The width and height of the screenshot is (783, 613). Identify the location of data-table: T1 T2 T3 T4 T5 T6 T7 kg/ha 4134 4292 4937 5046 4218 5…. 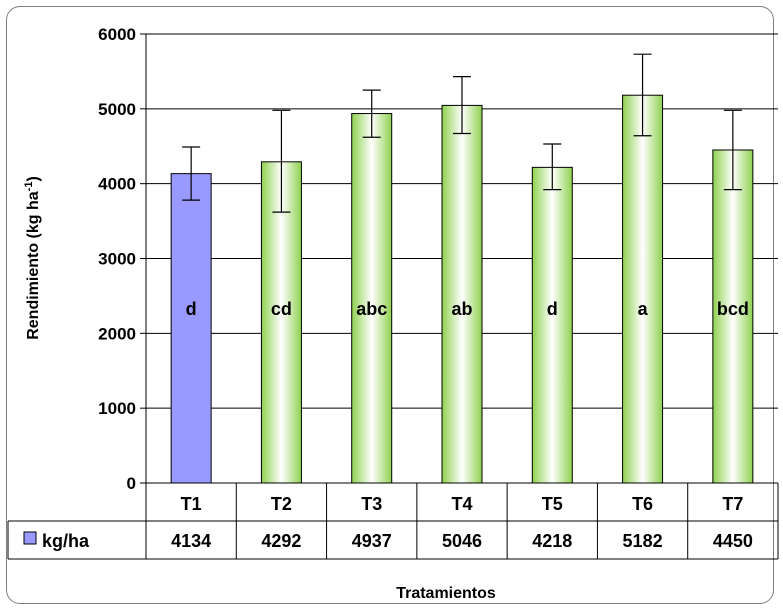
(393, 521).